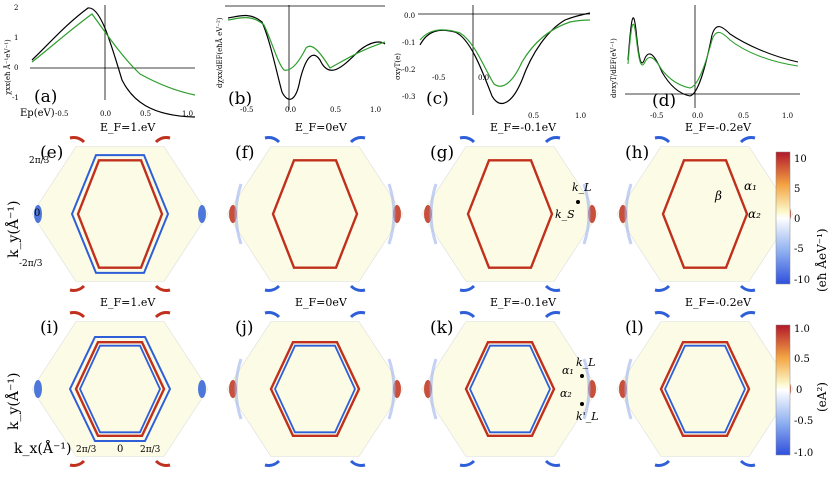  I want to click on colorbar-tick: 10, so click(800, 159).